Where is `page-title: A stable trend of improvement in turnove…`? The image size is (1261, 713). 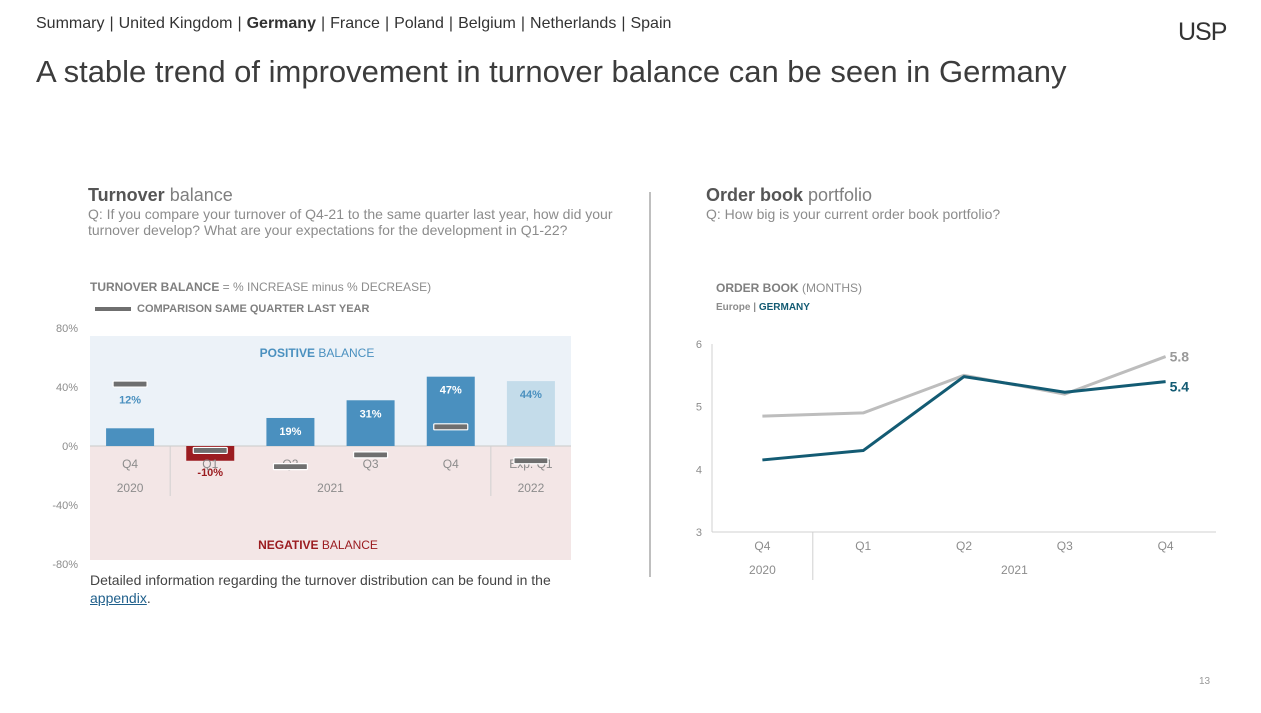
page-title: A stable trend of improvement in turnove… is located at coordinates (551, 71).